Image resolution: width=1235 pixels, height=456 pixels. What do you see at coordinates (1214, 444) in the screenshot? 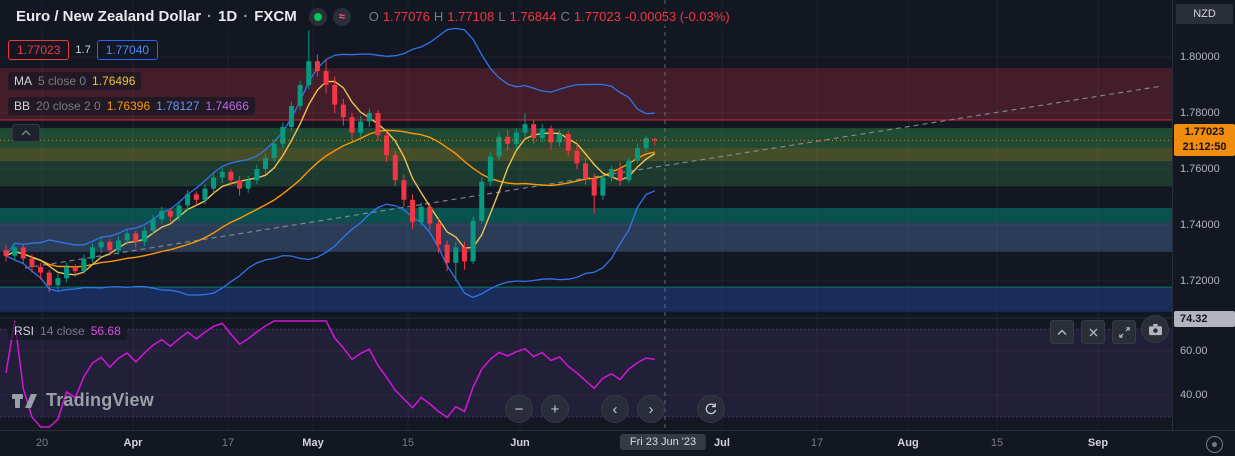
I see `axis-settings-icon` at bounding box center [1214, 444].